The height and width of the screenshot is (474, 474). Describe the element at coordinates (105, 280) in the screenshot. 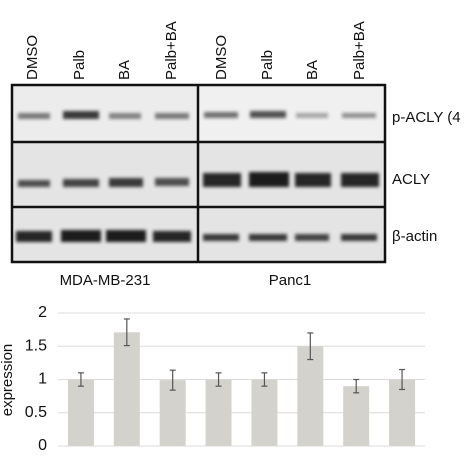

I see `cell-line-label: MDA-MB-231` at that location.